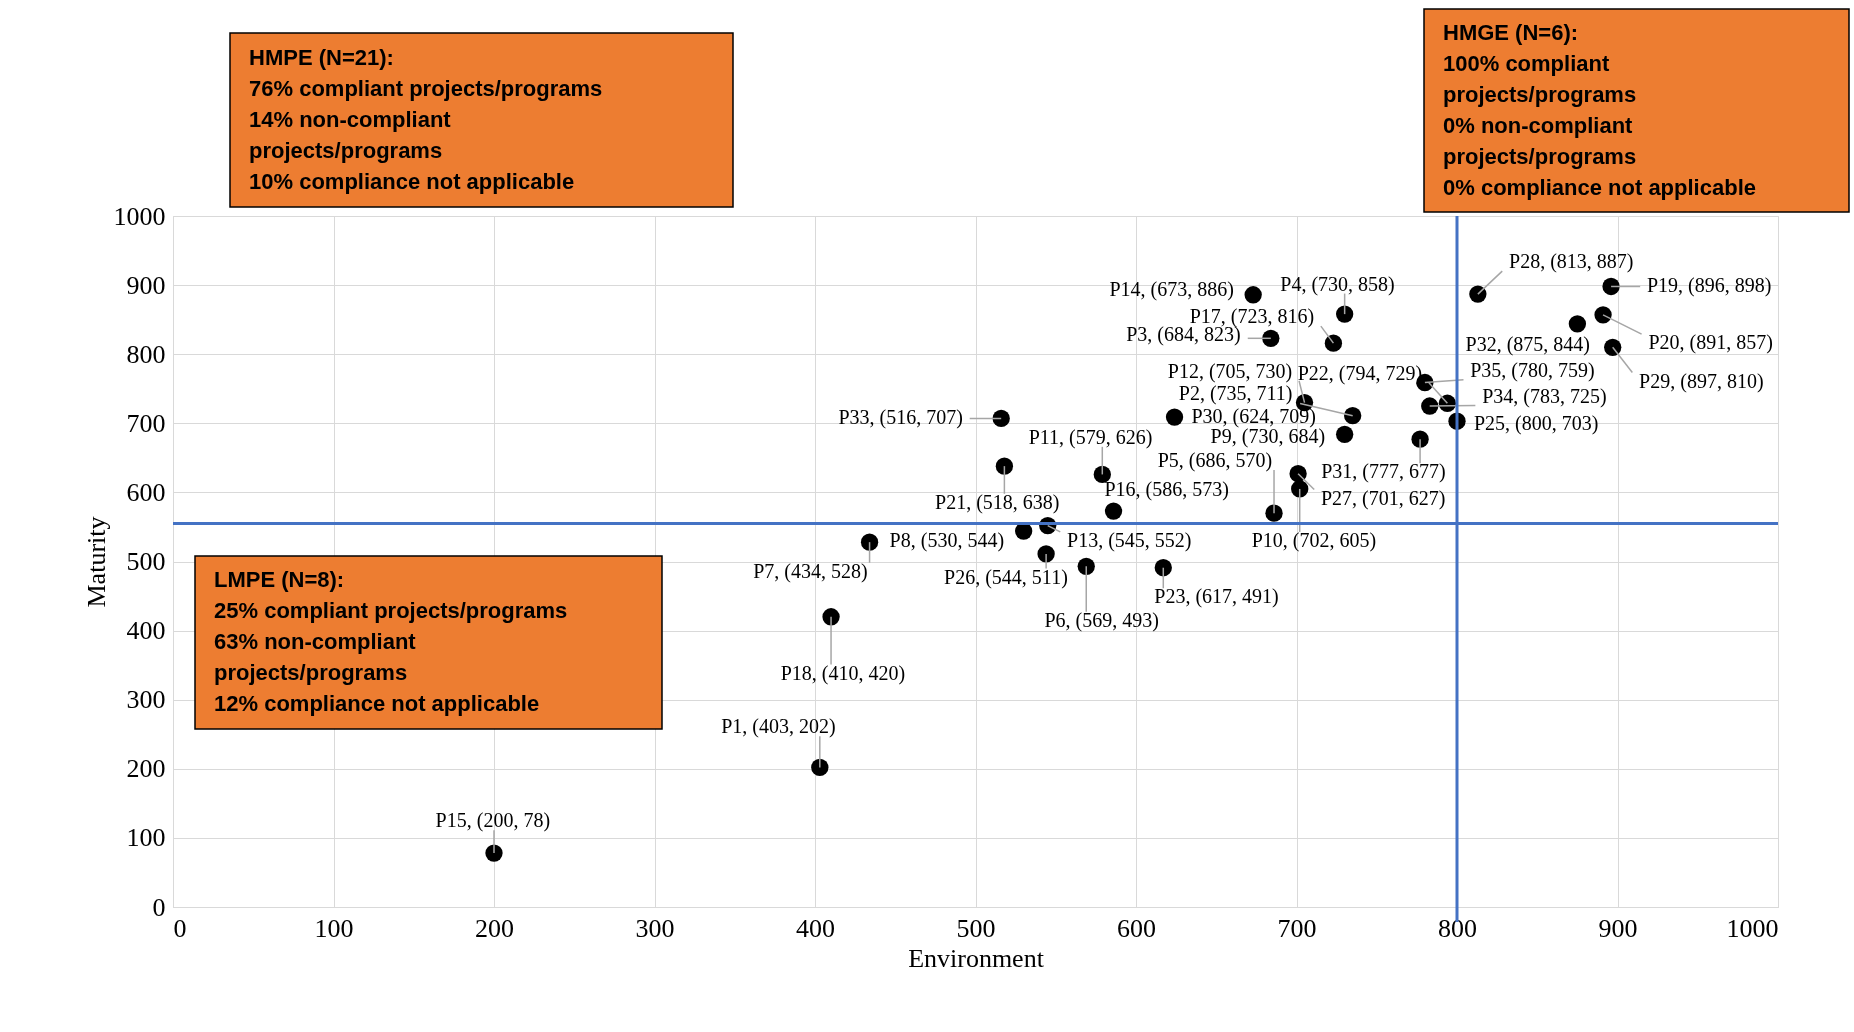 The height and width of the screenshot is (1032, 1854). Describe the element at coordinates (1006, 577) in the screenshot. I see `data-label: P26, (544, 511)` at that location.